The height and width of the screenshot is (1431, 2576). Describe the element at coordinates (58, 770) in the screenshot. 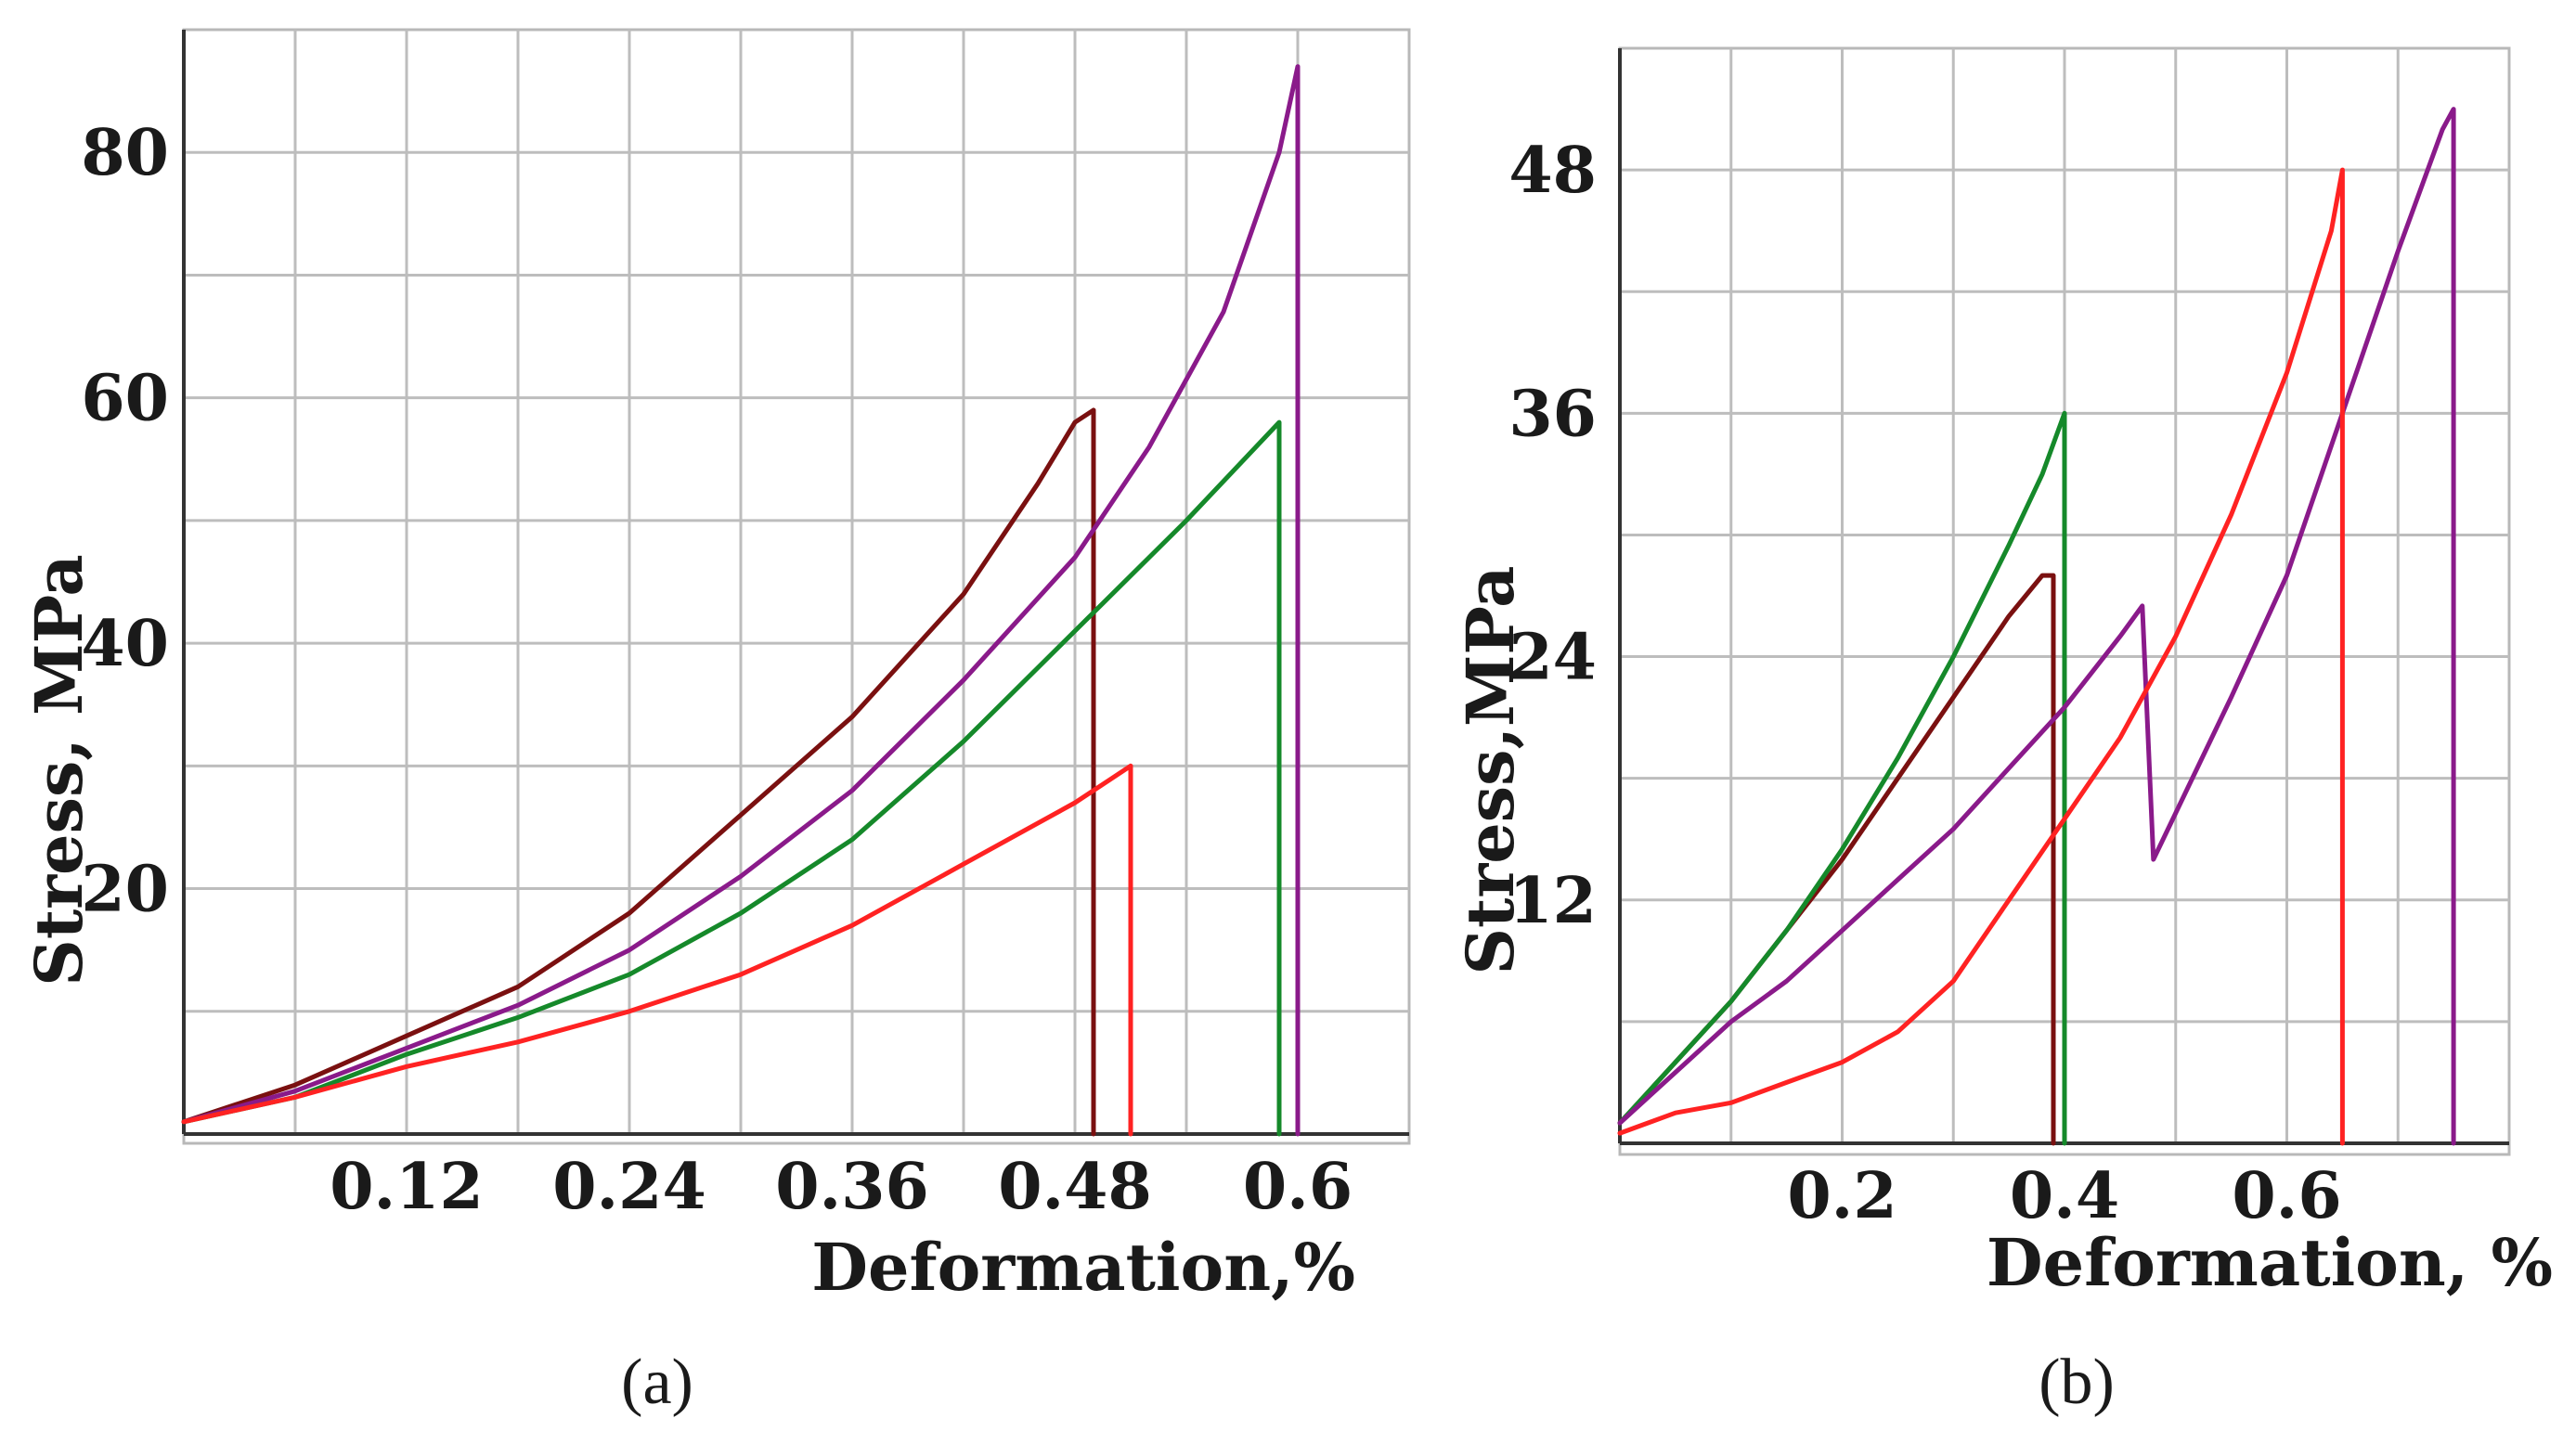

I see `y-axis-label-a: Stress, MPa` at that location.